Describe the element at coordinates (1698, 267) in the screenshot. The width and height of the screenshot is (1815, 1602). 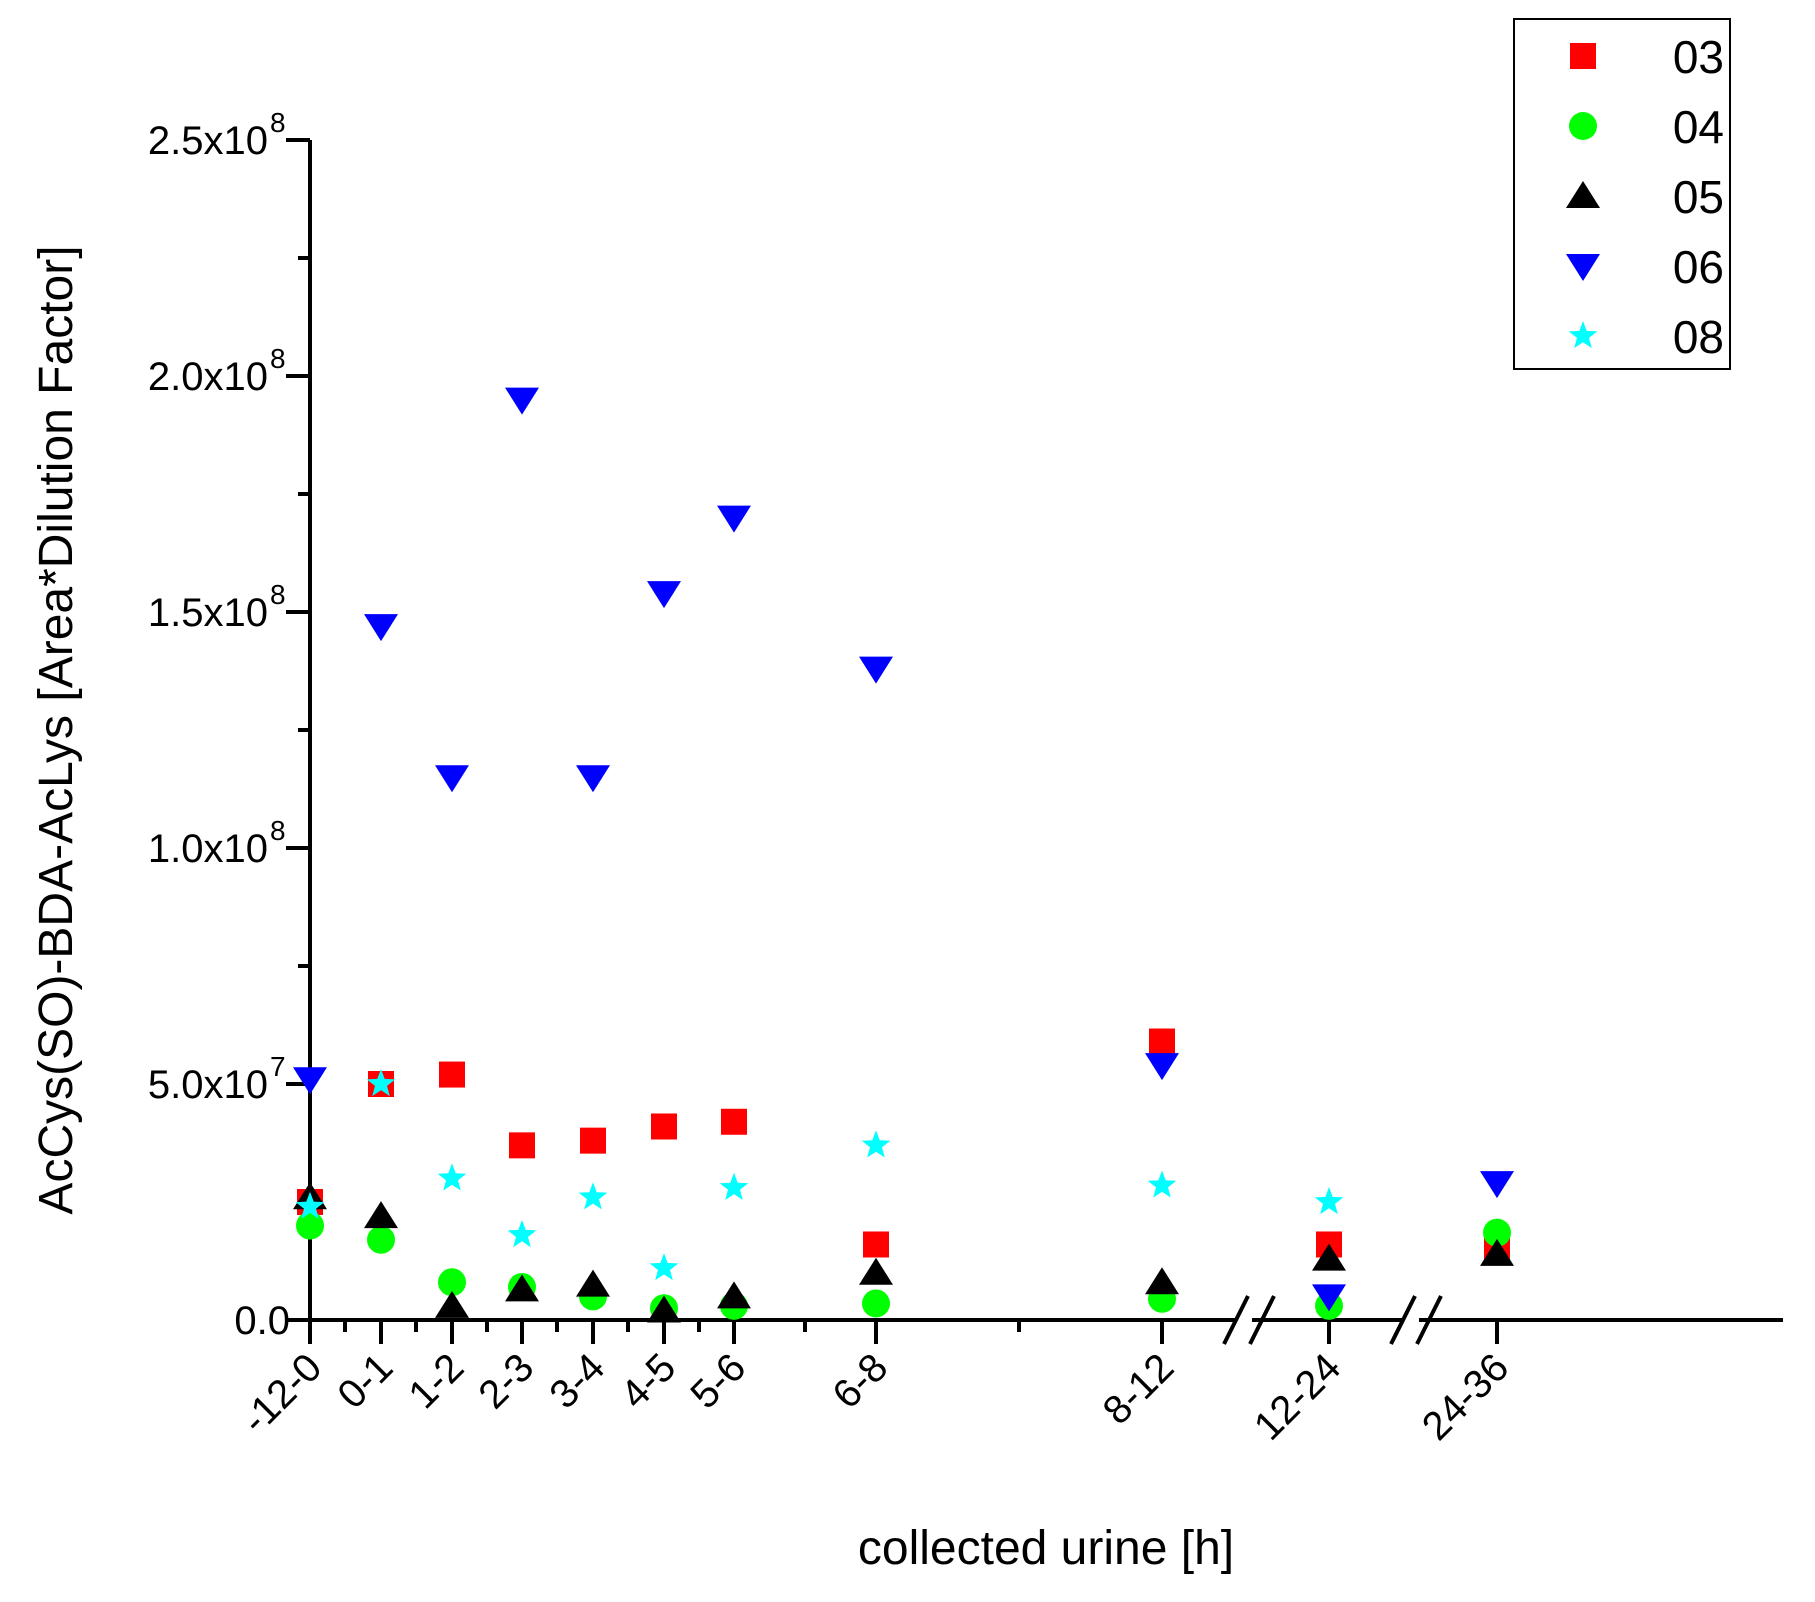
I see `legend-label: 06` at that location.